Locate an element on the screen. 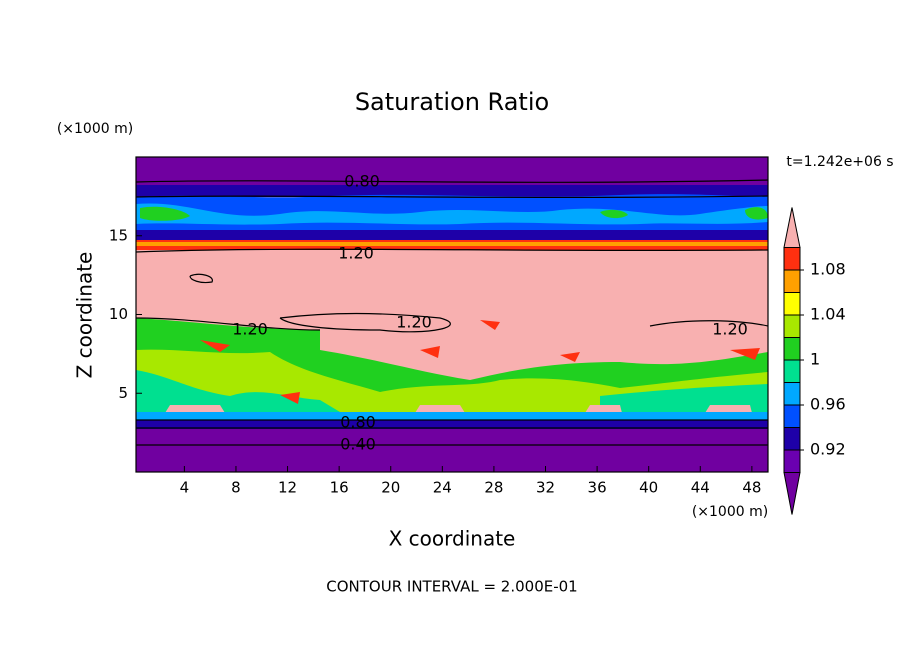 This screenshot has height=658, width=904. colorbar-label: 0.96 is located at coordinates (828, 404).